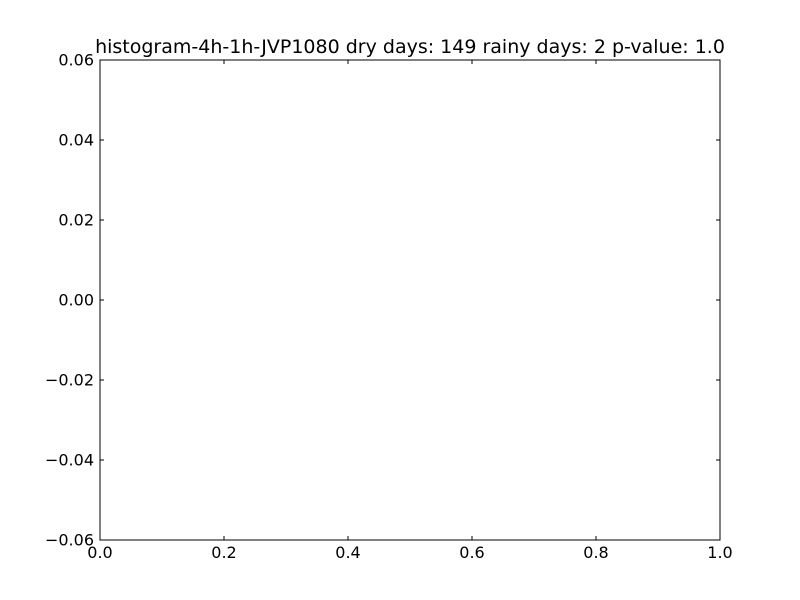 The width and height of the screenshot is (800, 600). I want to click on y-tick-label: −0.02, so click(69, 380).